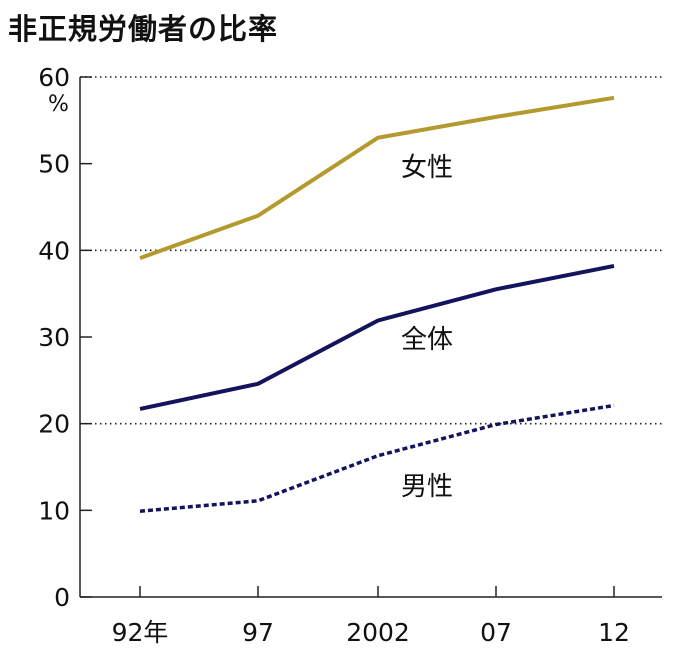 This screenshot has width=680, height=663. Describe the element at coordinates (427, 168) in the screenshot. I see `series-label: 女性` at that location.